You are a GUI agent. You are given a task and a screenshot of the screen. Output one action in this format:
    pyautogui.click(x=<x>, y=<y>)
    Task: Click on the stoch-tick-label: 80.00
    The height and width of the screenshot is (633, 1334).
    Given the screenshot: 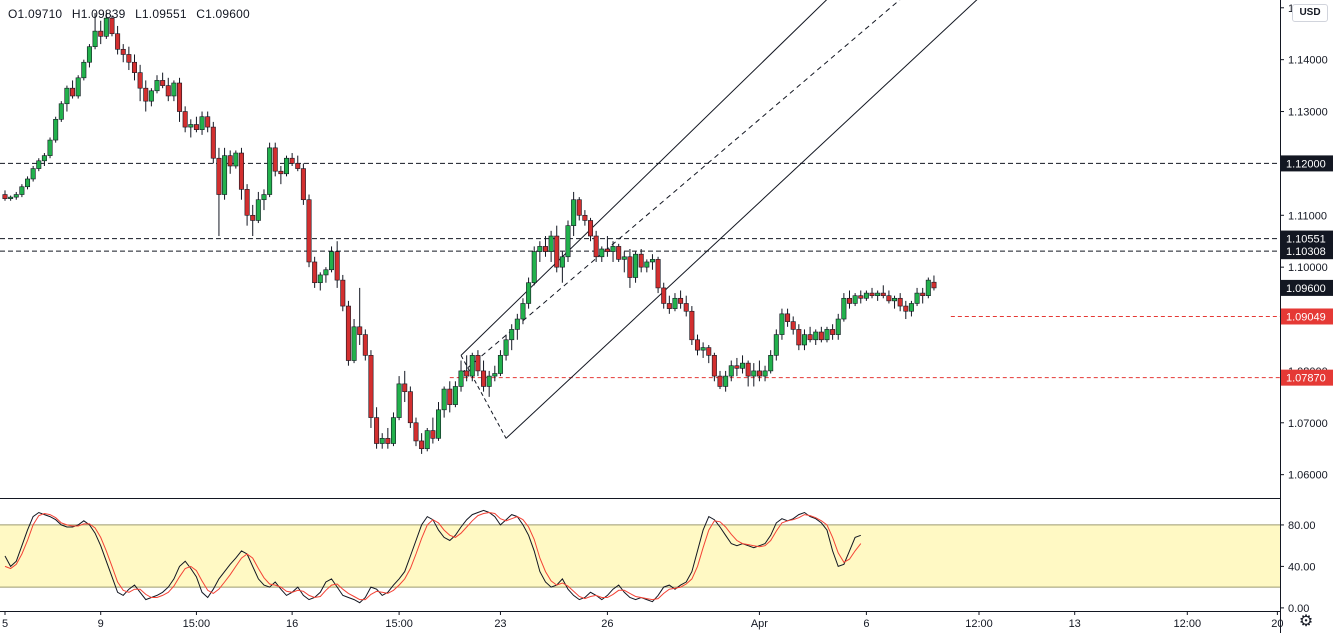 What is the action you would take?
    pyautogui.click(x=1302, y=526)
    